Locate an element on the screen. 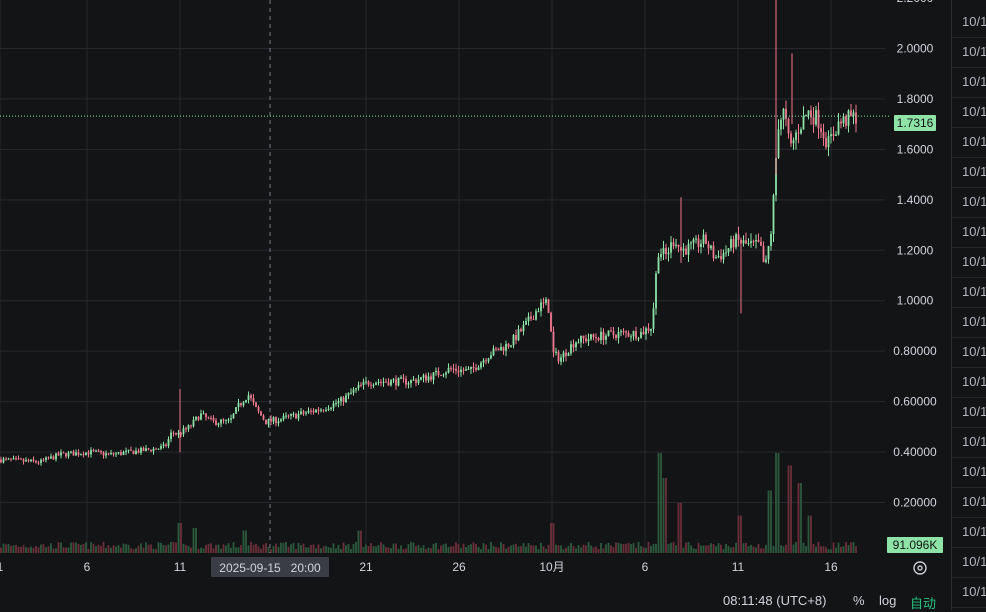 This screenshot has width=986, height=612. volume-badge: 91.096K is located at coordinates (915, 545).